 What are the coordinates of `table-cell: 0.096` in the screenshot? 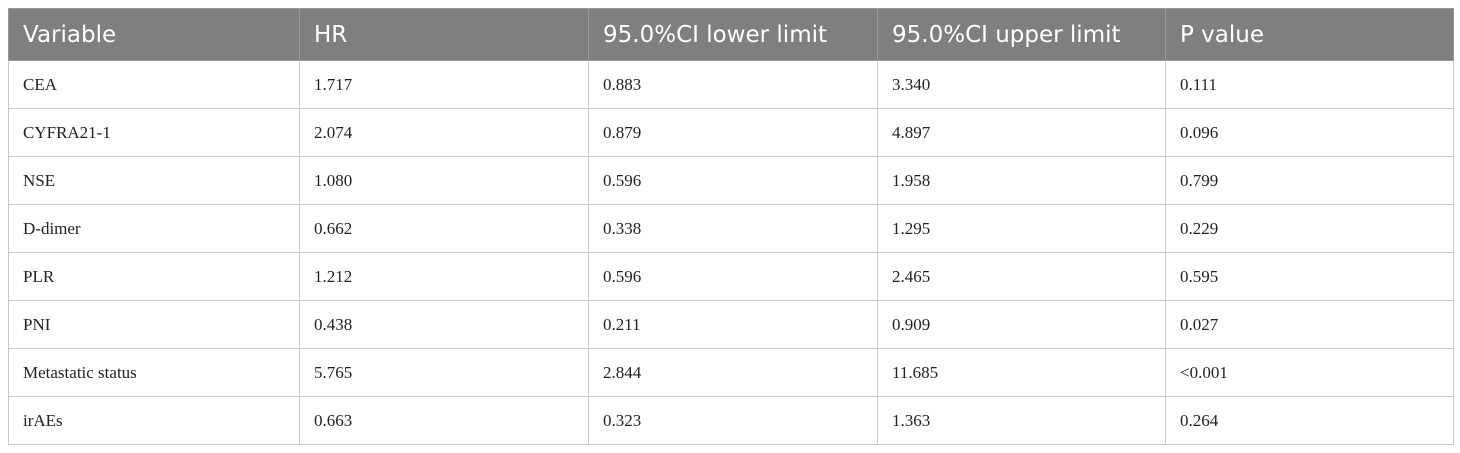 It's located at (1309, 132).